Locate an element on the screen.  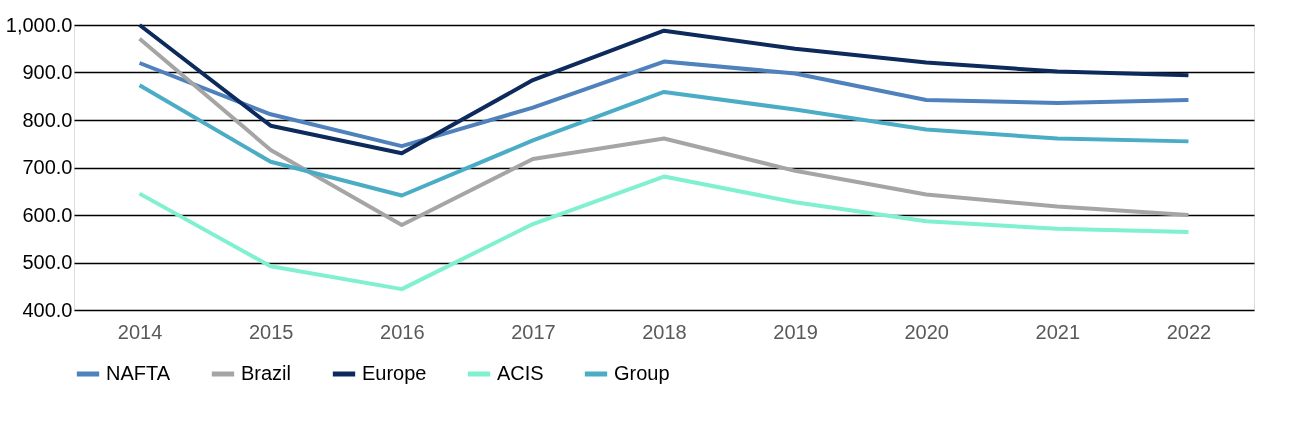
x-tick-label: 2015 is located at coordinates (271, 331).